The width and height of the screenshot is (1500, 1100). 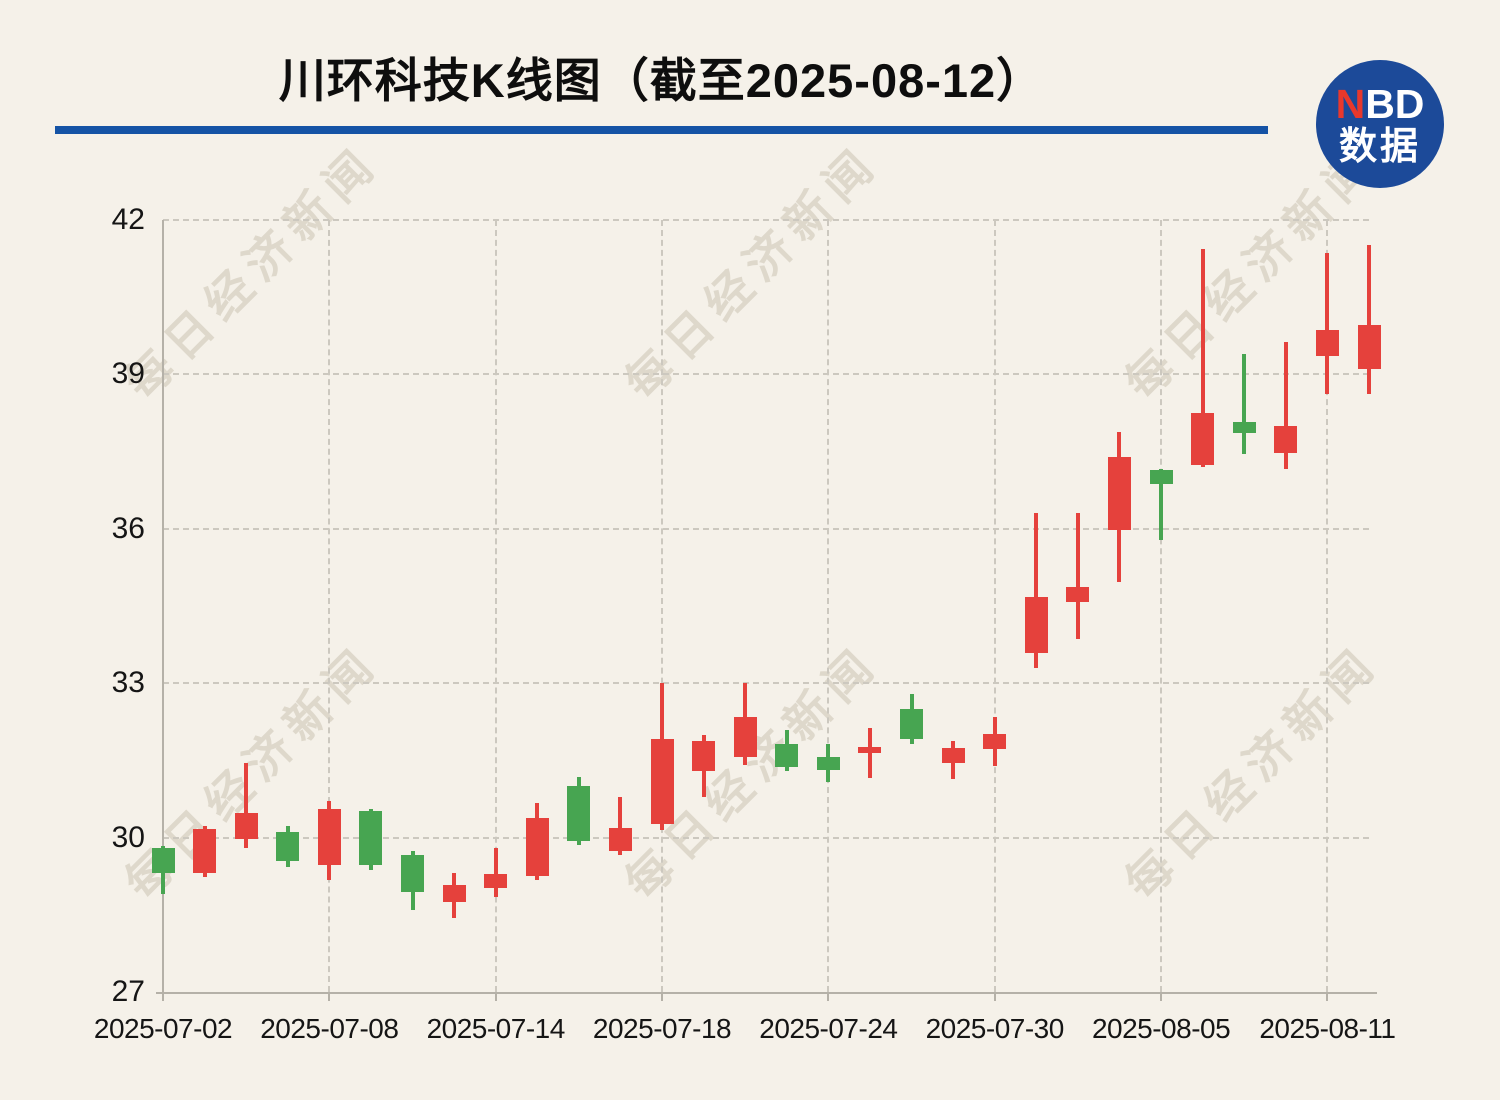 What do you see at coordinates (329, 1028) in the screenshot?
I see `x-axis-label: 2025-07-08` at bounding box center [329, 1028].